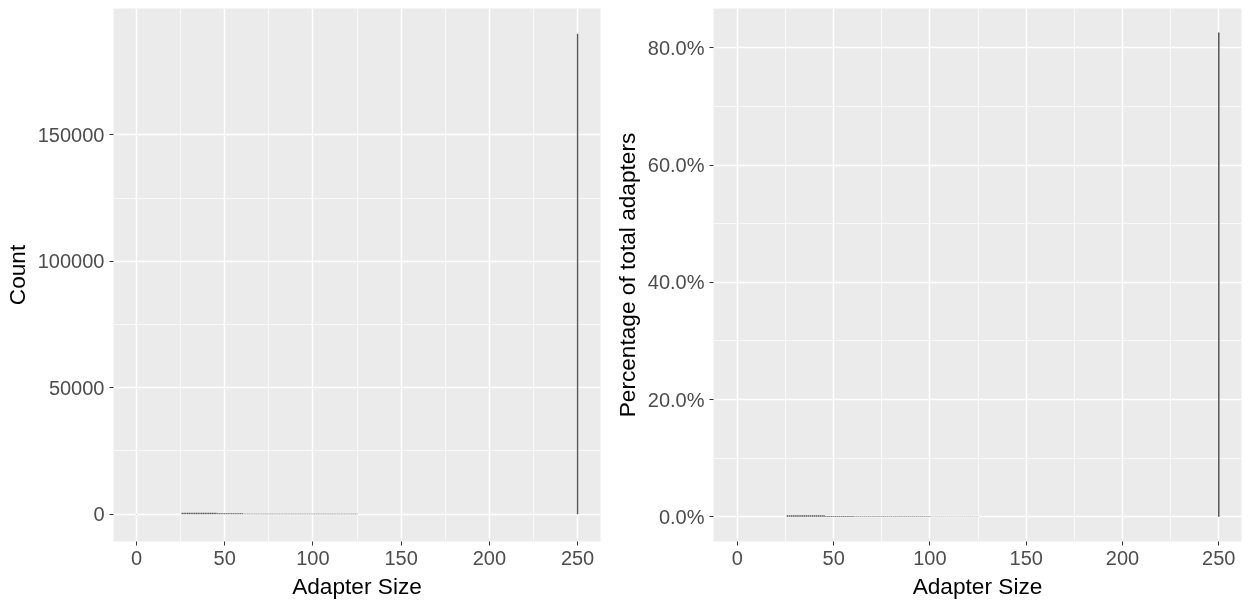 The width and height of the screenshot is (1251, 601). Describe the element at coordinates (76, 387) in the screenshot. I see `y-tick-label: 50000` at that location.